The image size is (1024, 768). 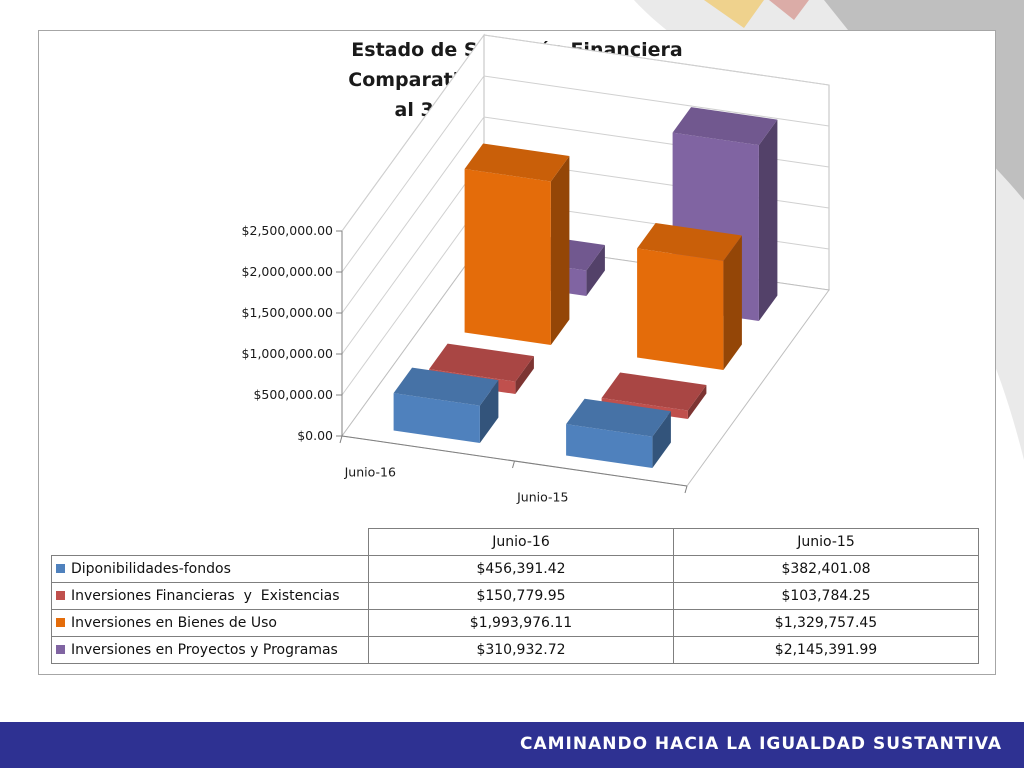 I want to click on legend-label: Inversiones Financieras y Existencias, so click(x=205, y=596).